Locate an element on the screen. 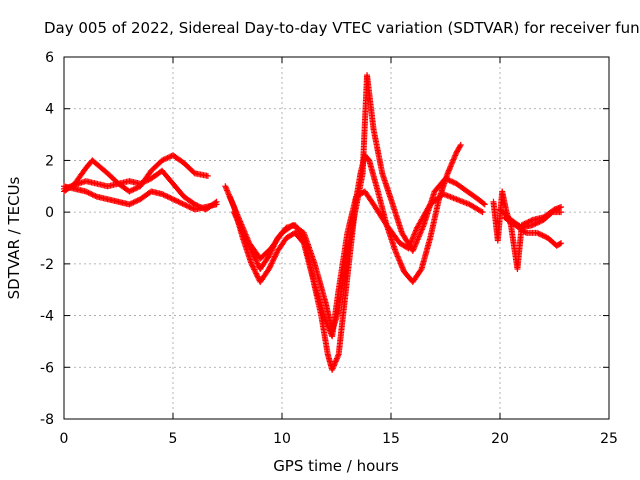 Image resolution: width=640 pixels, height=480 pixels. x-tick-label: 25 is located at coordinates (609, 439).